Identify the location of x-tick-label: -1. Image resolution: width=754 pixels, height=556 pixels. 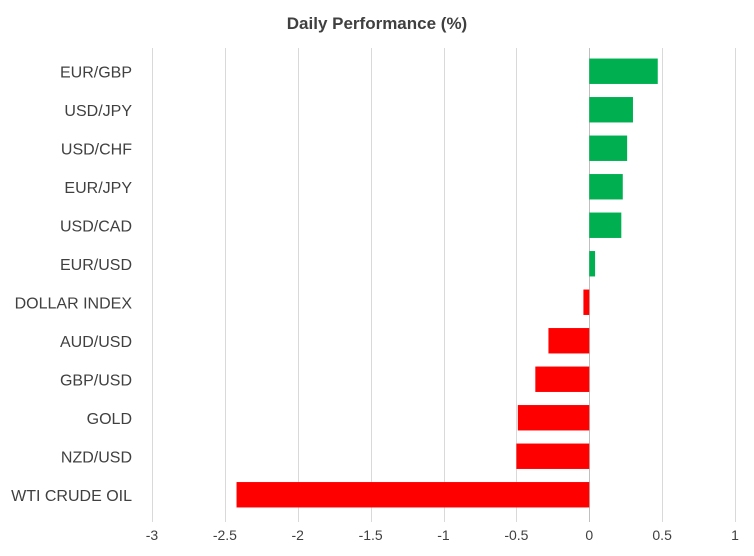
(443, 535).